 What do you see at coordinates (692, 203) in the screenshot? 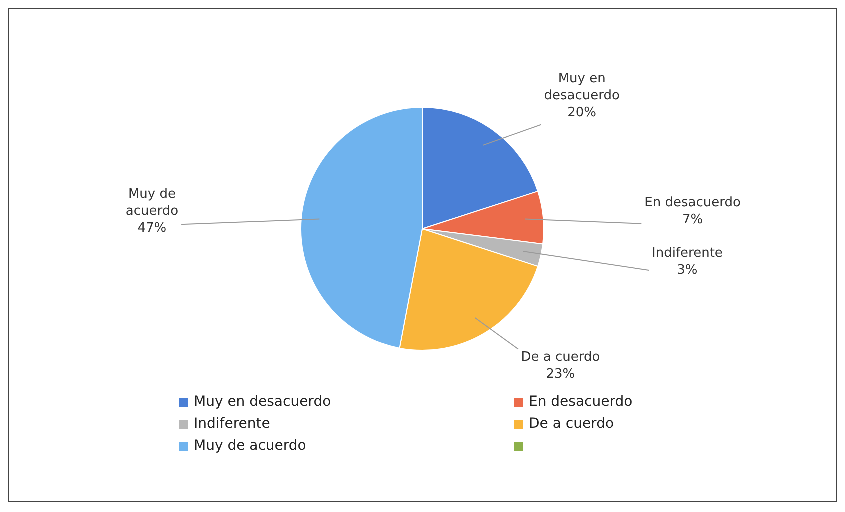
I see `slice-label: En desacuerdo` at bounding box center [692, 203].